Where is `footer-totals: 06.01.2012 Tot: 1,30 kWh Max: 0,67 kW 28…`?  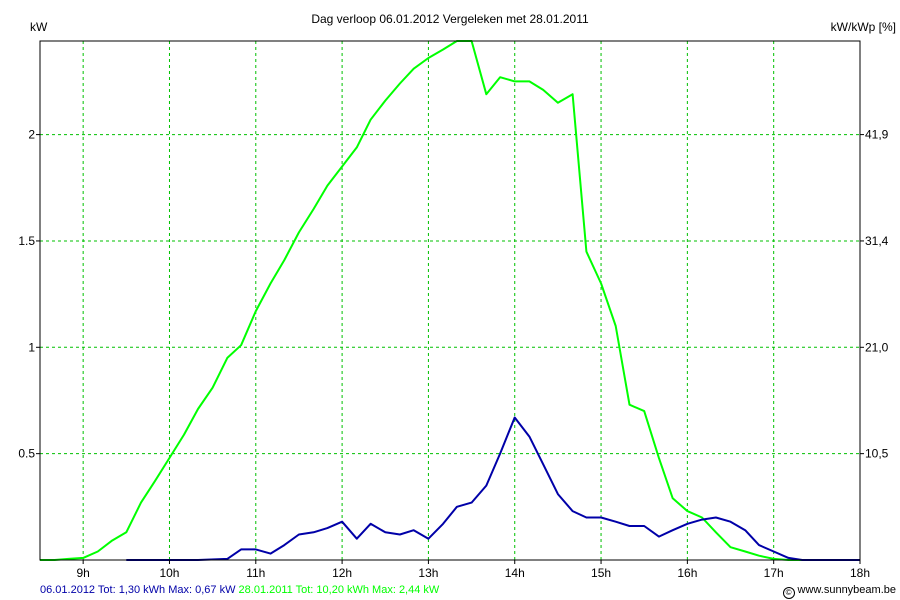 footer-totals: 06.01.2012 Tot: 1,30 kWh Max: 0,67 kW 28… is located at coordinates (239, 590).